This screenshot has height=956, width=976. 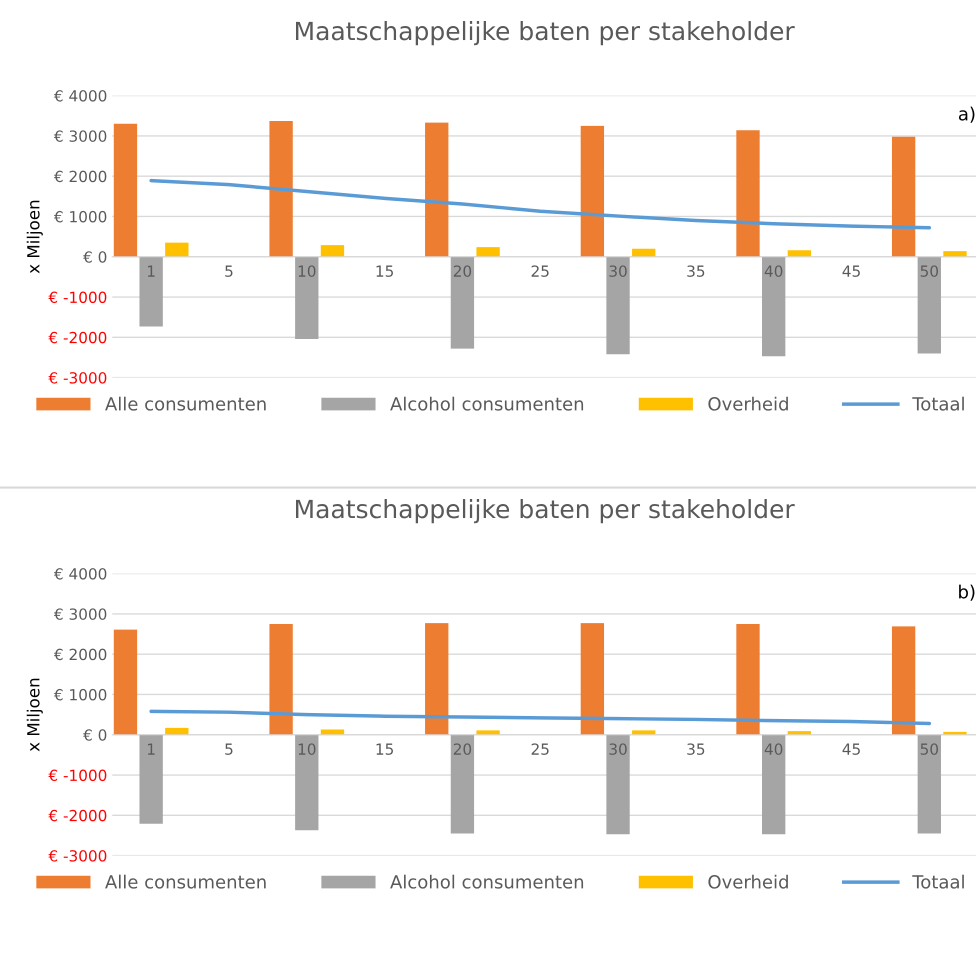 I want to click on annotation: b), so click(x=966, y=592).